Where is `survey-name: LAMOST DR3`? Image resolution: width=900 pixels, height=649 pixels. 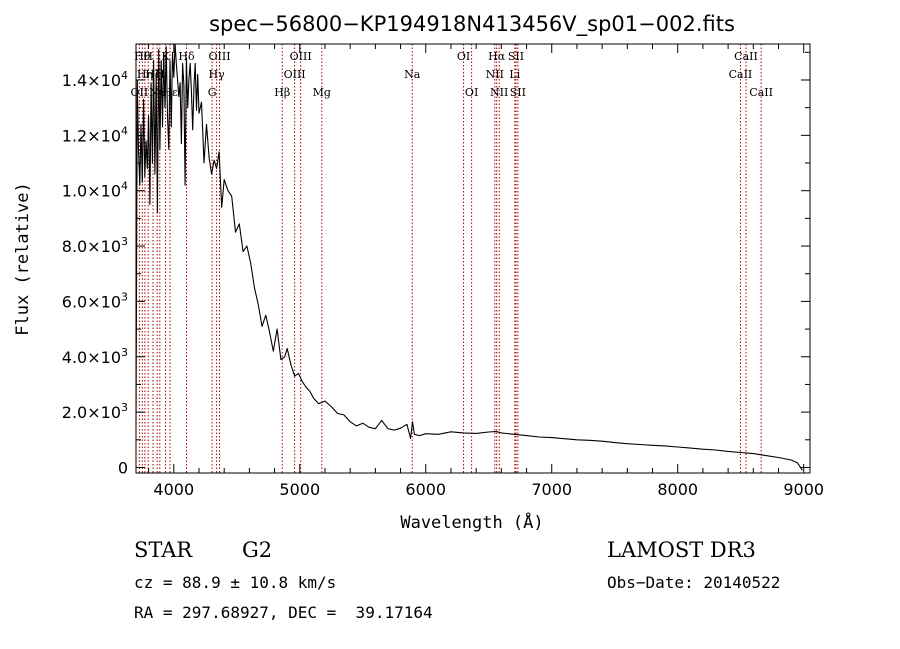 survey-name: LAMOST DR3 is located at coordinates (681, 550).